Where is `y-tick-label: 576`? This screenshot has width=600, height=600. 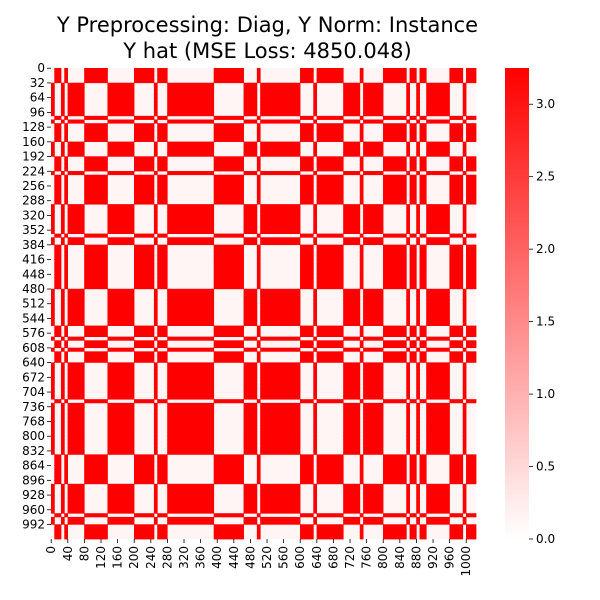 y-tick-label: 576 is located at coordinates (33, 333).